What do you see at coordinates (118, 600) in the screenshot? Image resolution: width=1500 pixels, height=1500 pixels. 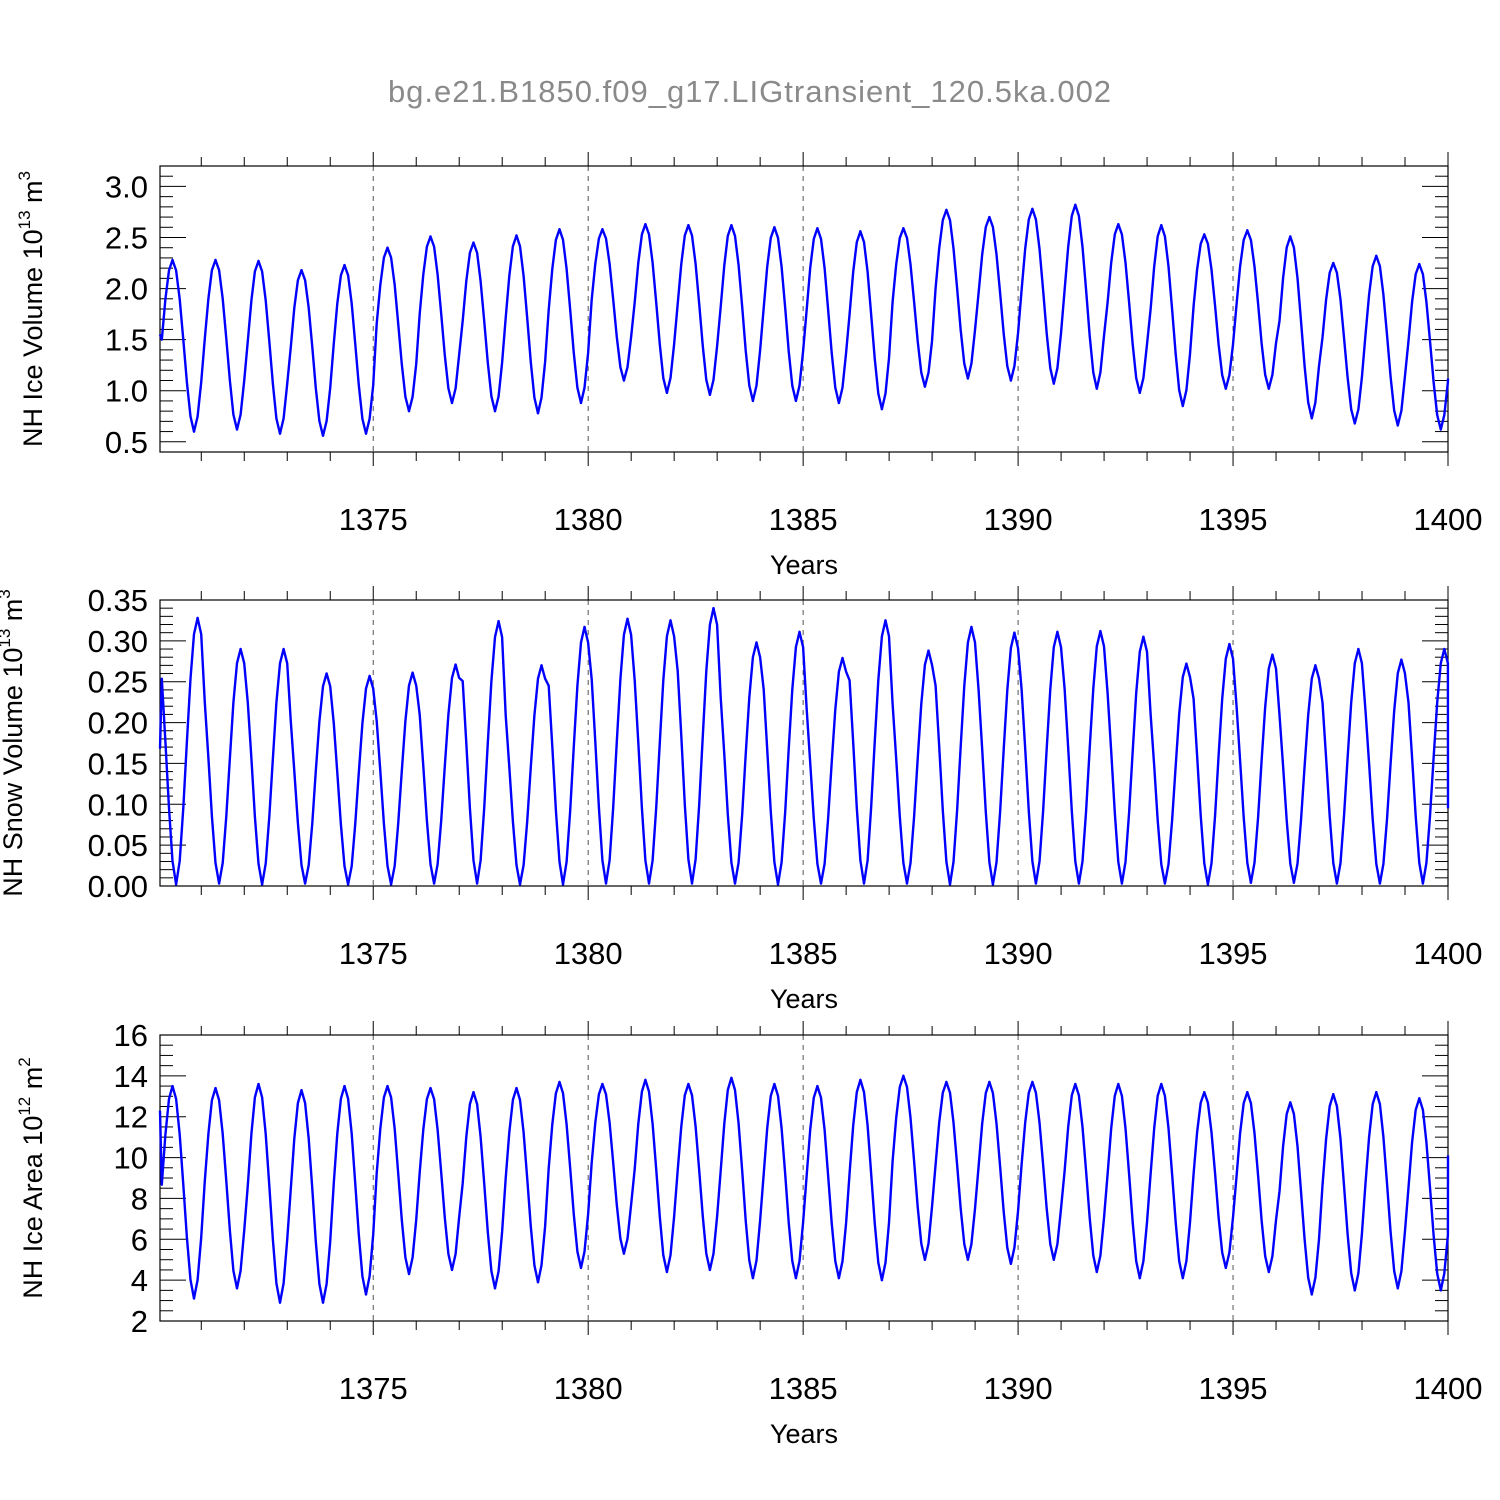 I see `y-tick-label: 0.35` at bounding box center [118, 600].